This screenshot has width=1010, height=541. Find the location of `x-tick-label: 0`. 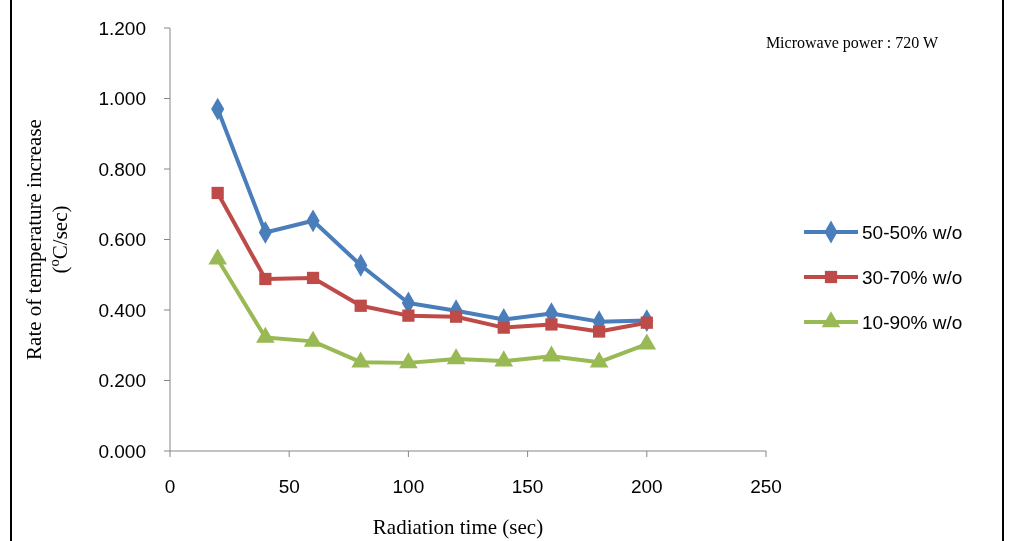

x-tick-label: 0 is located at coordinates (170, 486).